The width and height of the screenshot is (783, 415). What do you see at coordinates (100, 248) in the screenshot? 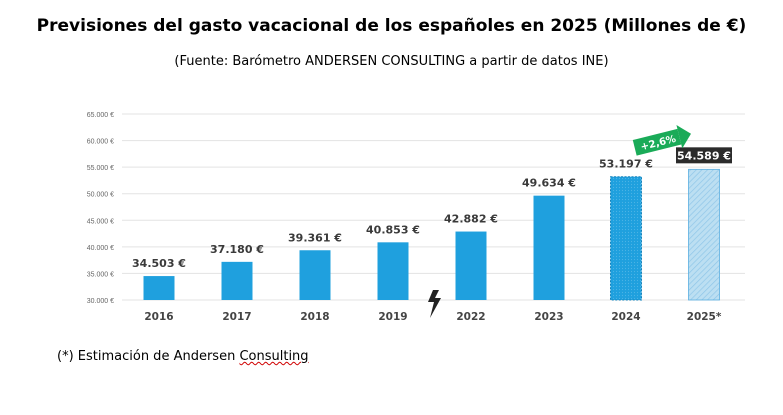
I see `y-tick-label: 40.000 €` at bounding box center [100, 248].